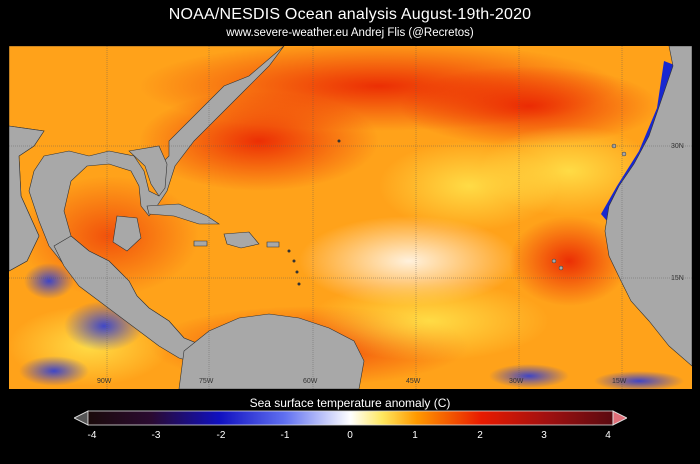  I want to click on colorbar, so click(350, 418).